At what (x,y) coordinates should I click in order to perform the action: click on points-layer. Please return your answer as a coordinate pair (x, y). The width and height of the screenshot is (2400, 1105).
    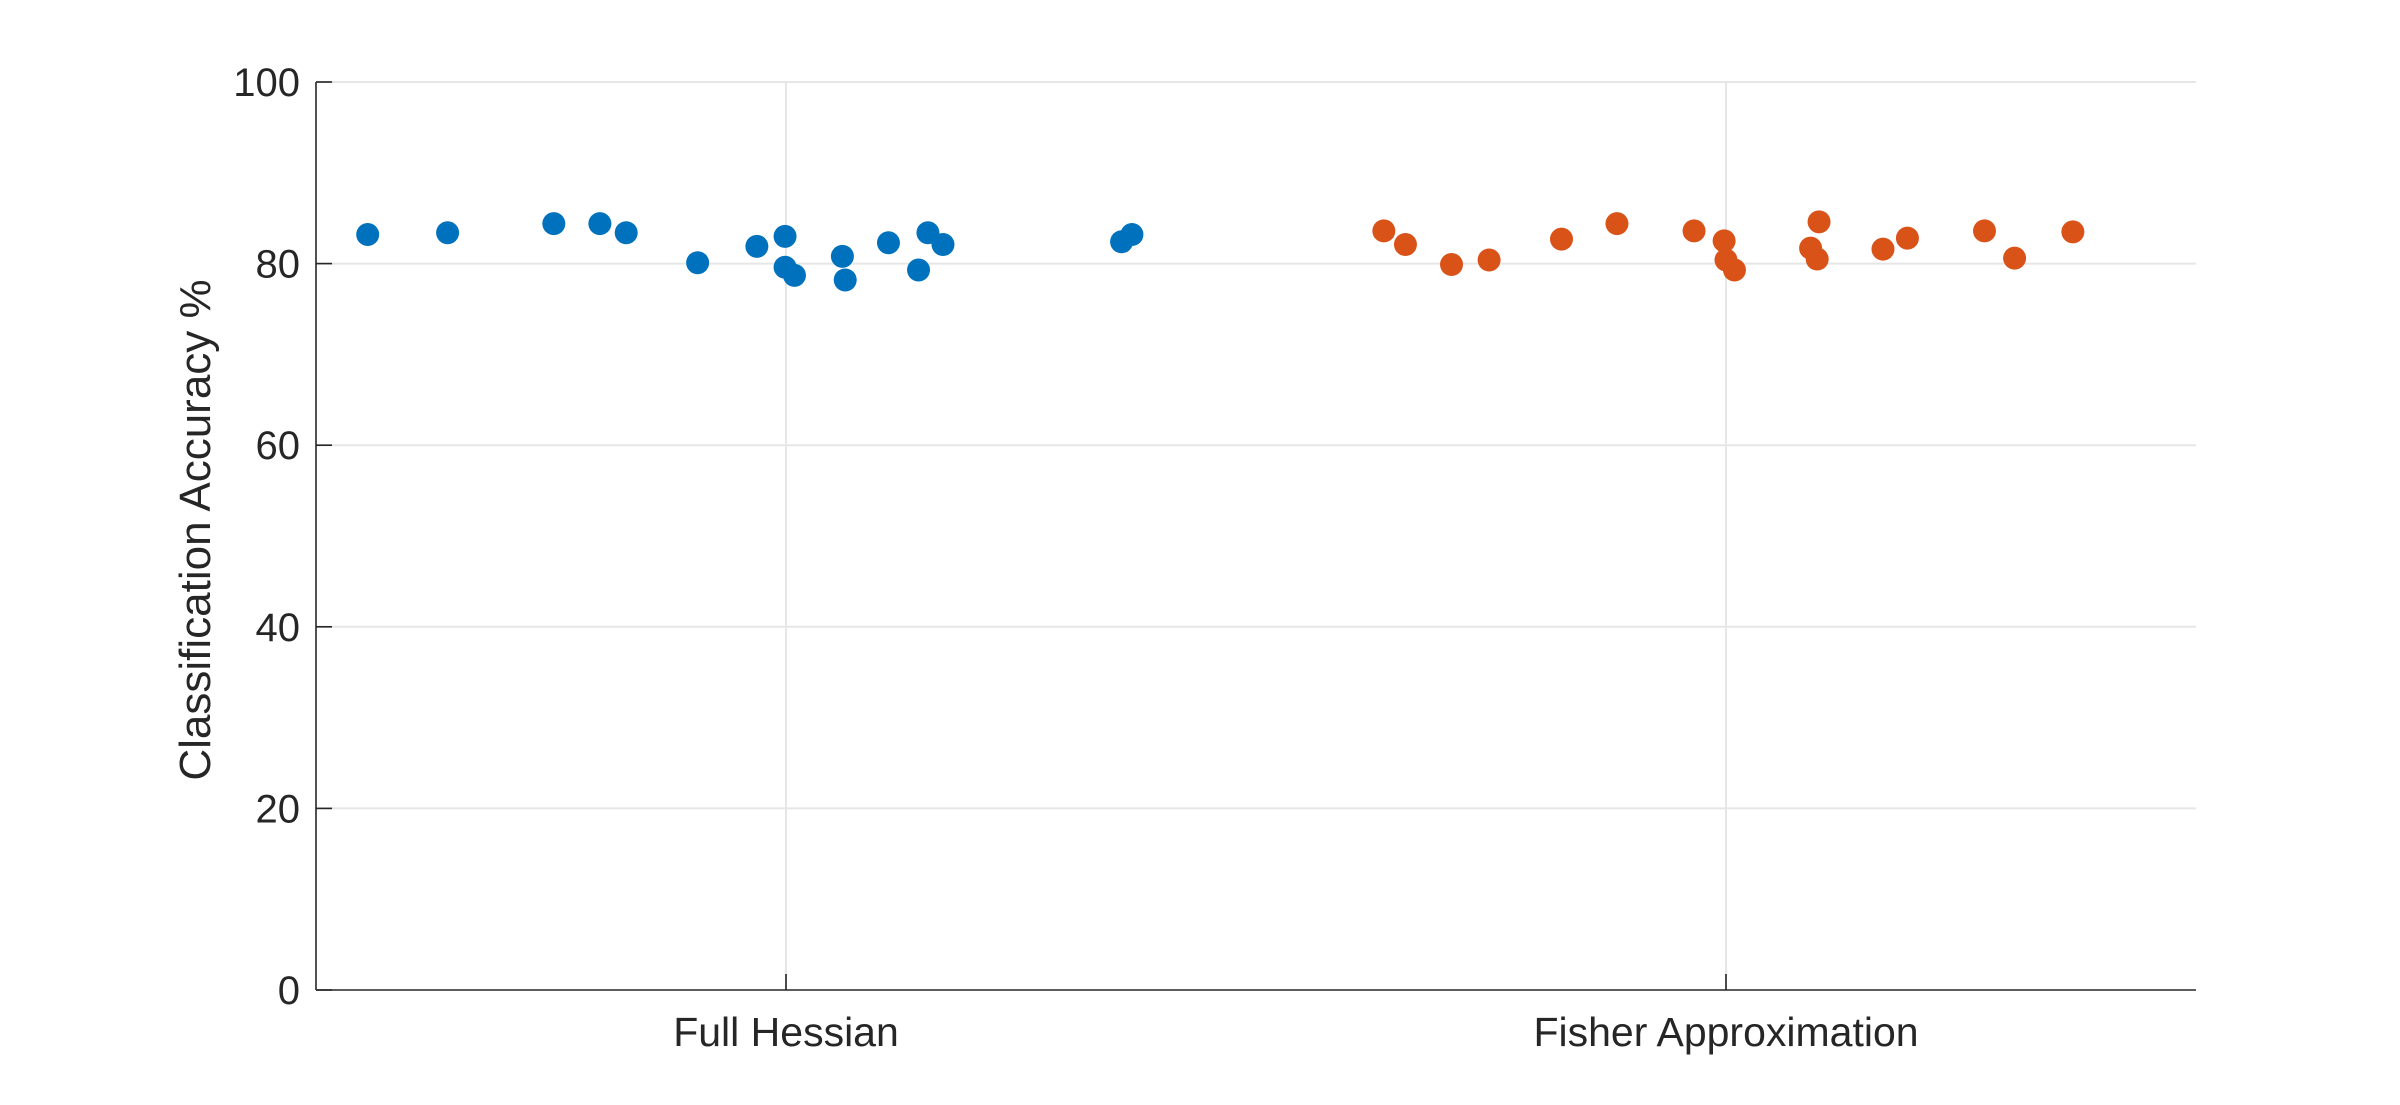
    Looking at the image, I should click on (1220, 251).